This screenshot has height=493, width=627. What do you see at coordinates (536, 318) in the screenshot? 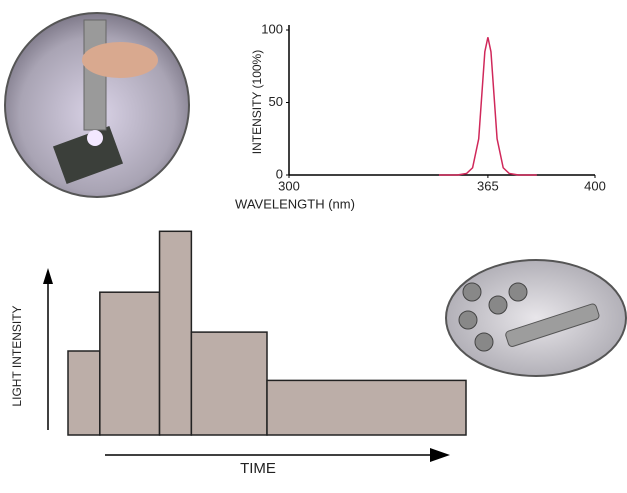
I see `photo-parts` at bounding box center [536, 318].